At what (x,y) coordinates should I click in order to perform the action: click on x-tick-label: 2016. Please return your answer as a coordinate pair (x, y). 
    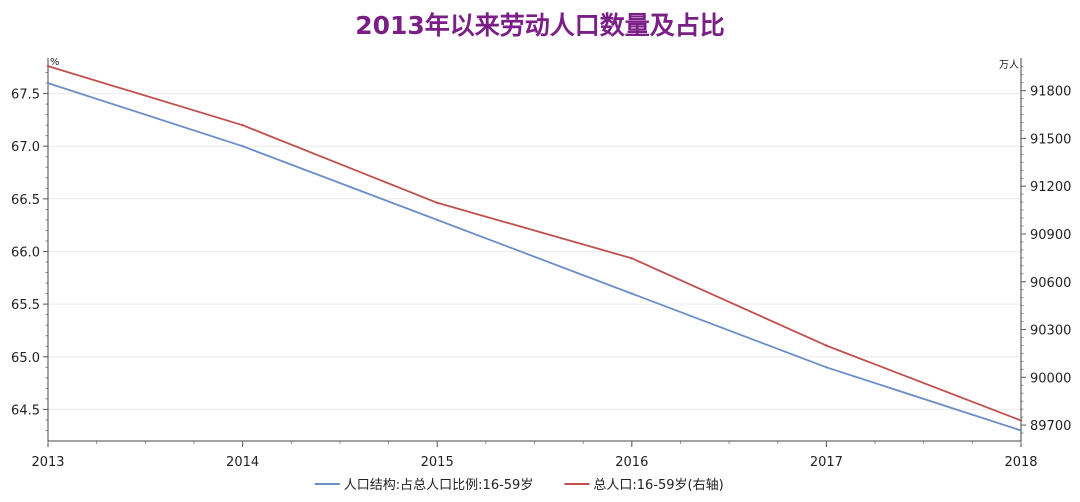
    Looking at the image, I should click on (631, 462).